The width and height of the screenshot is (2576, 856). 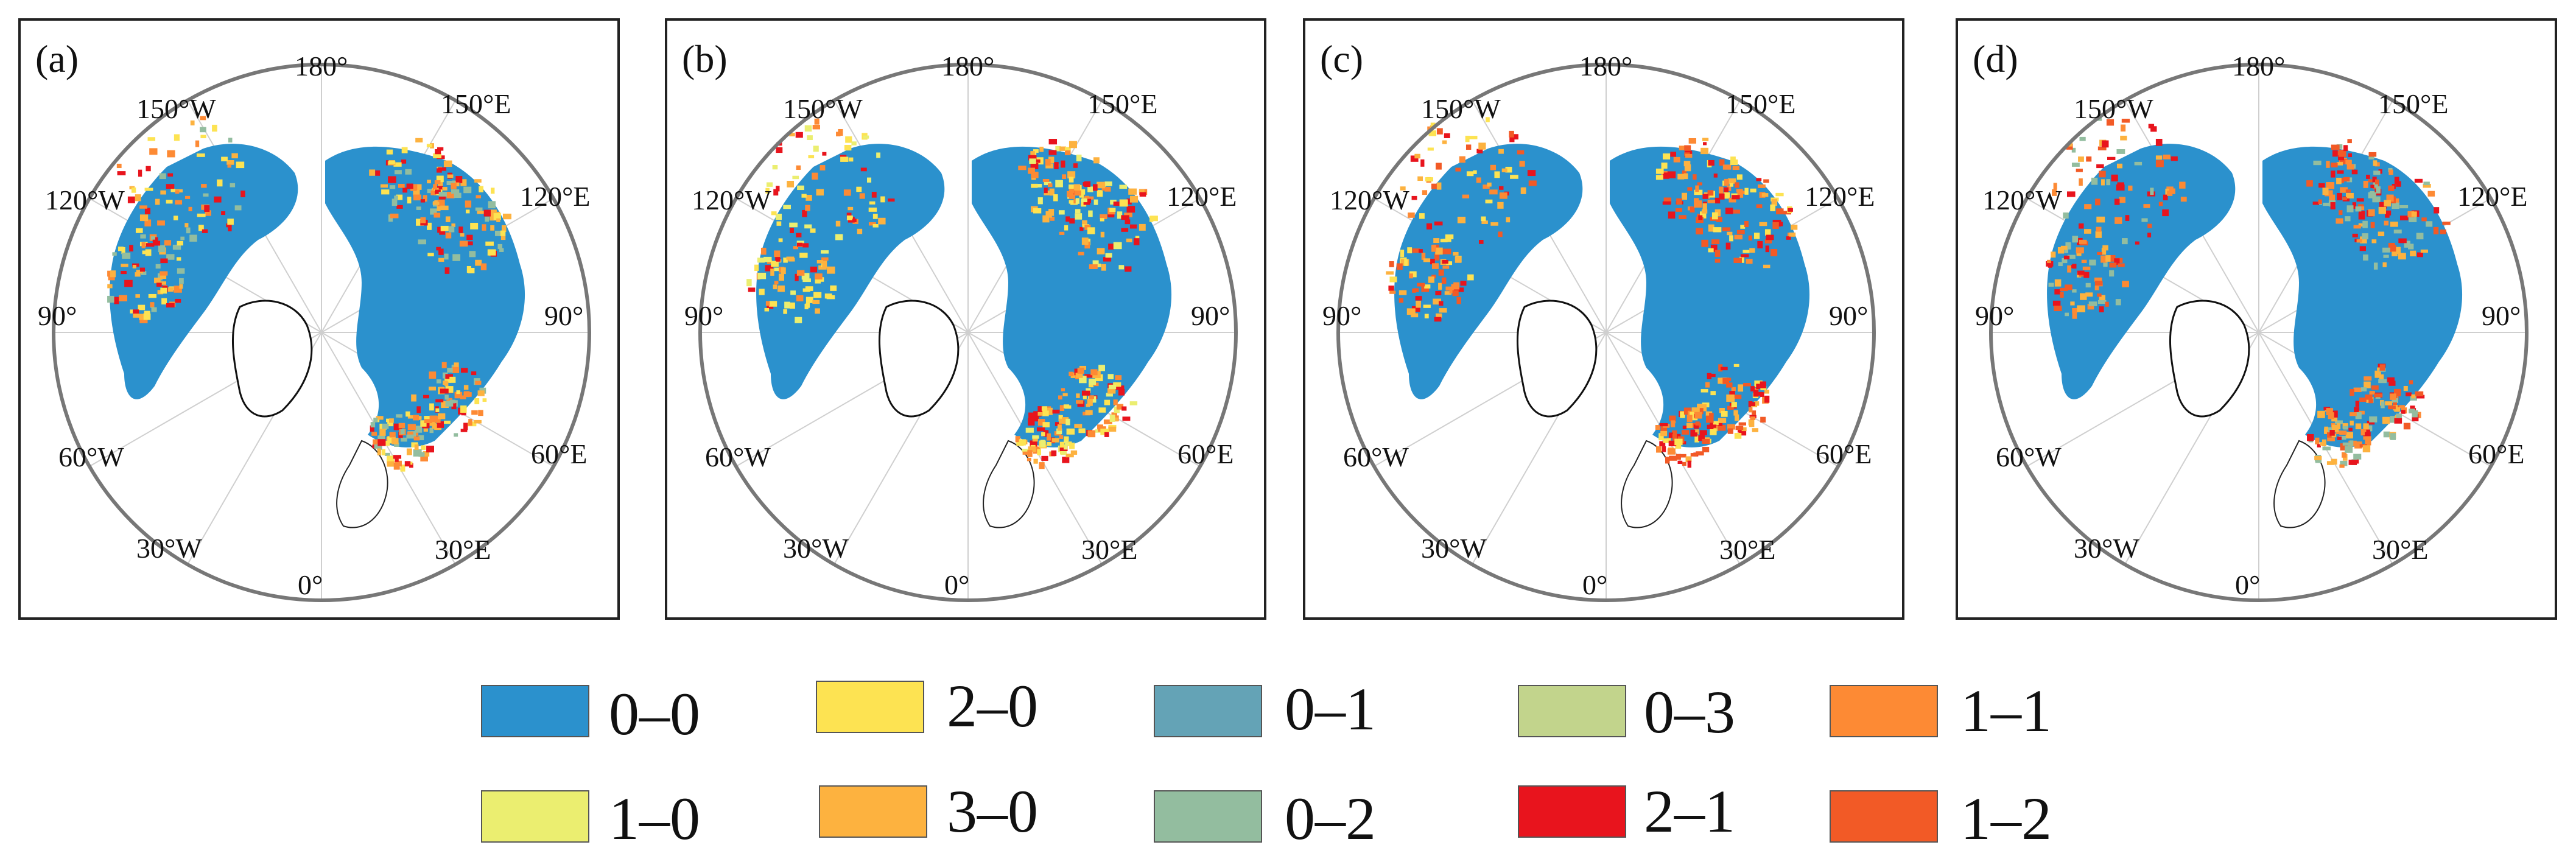 What do you see at coordinates (1342, 58) in the screenshot?
I see `panel-label: (c)` at bounding box center [1342, 58].